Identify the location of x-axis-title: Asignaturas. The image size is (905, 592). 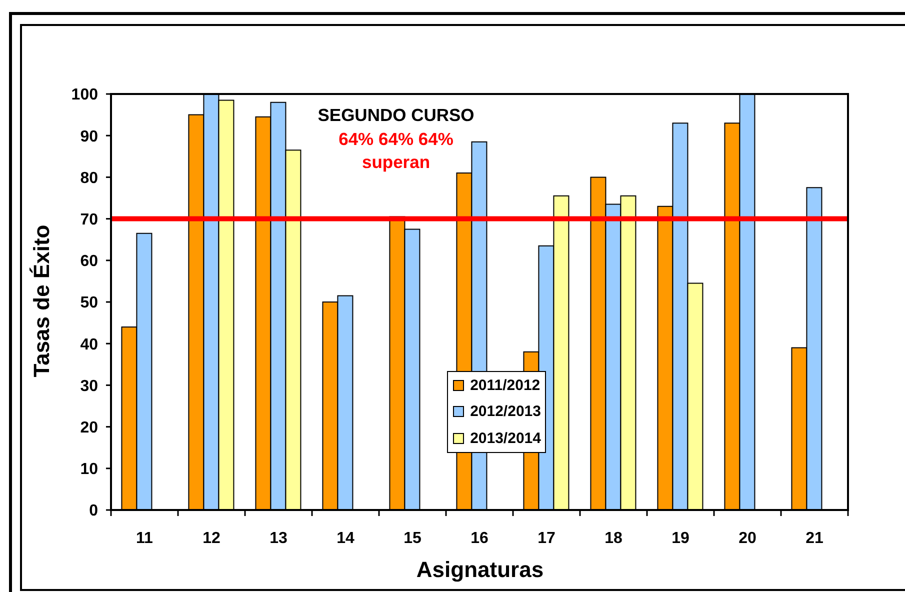
(480, 570).